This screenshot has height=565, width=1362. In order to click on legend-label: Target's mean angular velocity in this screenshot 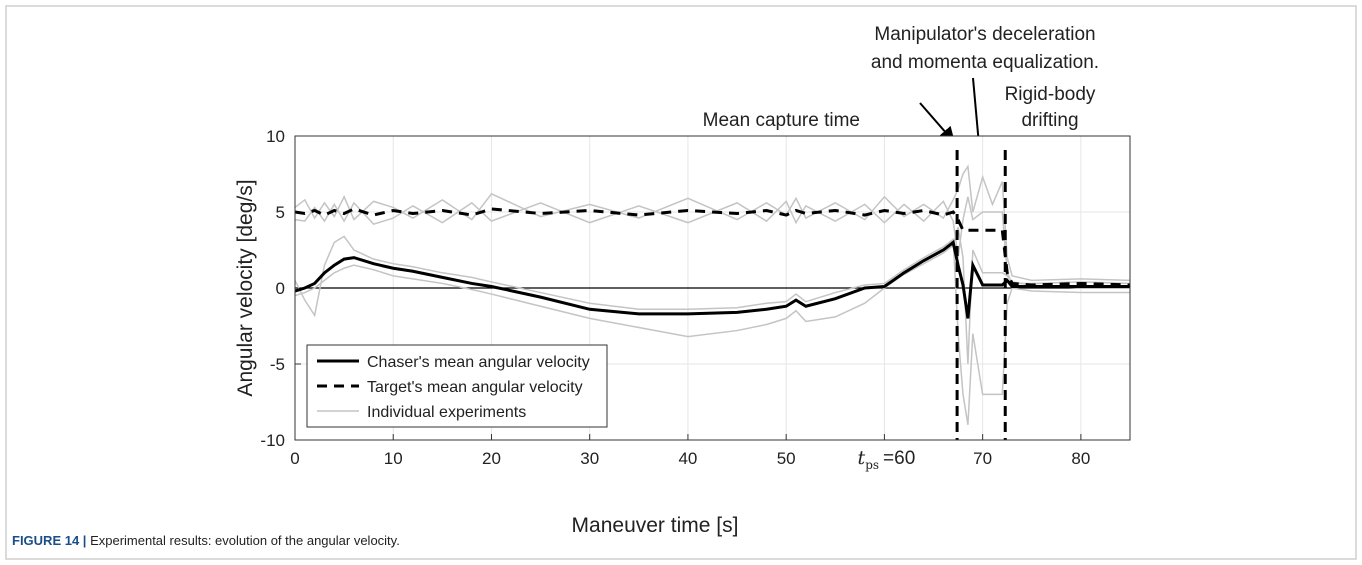, I will do `click(475, 387)`.